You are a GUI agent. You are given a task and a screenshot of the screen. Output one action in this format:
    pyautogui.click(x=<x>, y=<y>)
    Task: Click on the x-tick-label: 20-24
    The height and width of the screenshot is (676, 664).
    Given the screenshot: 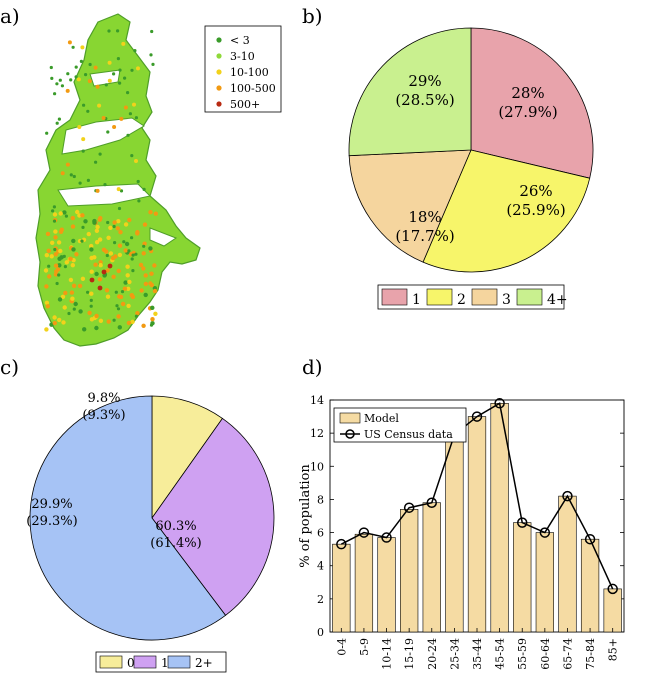 What is the action you would take?
    pyautogui.click(x=432, y=654)
    